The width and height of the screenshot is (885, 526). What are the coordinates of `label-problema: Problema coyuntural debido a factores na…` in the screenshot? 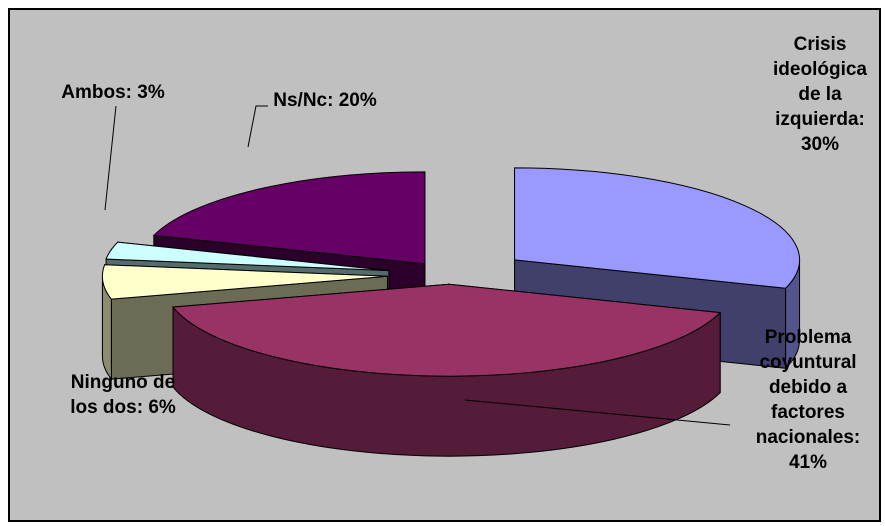 It's located at (808, 400).